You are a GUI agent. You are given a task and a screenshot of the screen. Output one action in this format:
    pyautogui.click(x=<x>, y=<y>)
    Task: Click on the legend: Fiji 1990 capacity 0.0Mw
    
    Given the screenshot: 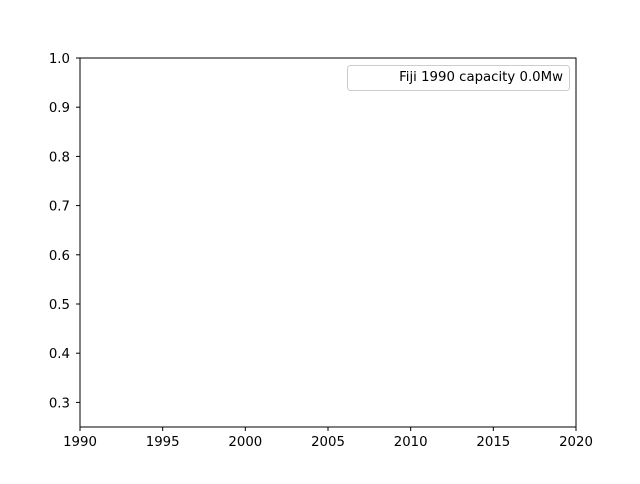 What is the action you would take?
    pyautogui.click(x=458, y=78)
    